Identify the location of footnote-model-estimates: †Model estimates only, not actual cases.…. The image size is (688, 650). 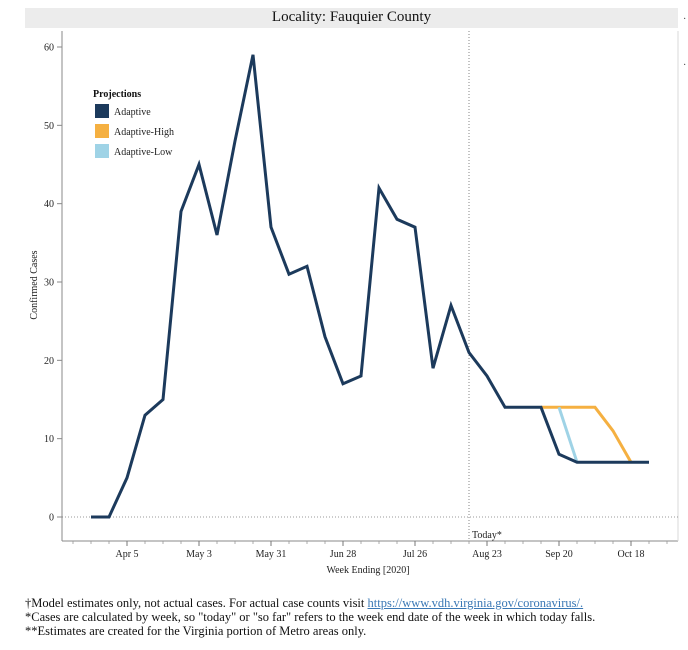
(352, 603).